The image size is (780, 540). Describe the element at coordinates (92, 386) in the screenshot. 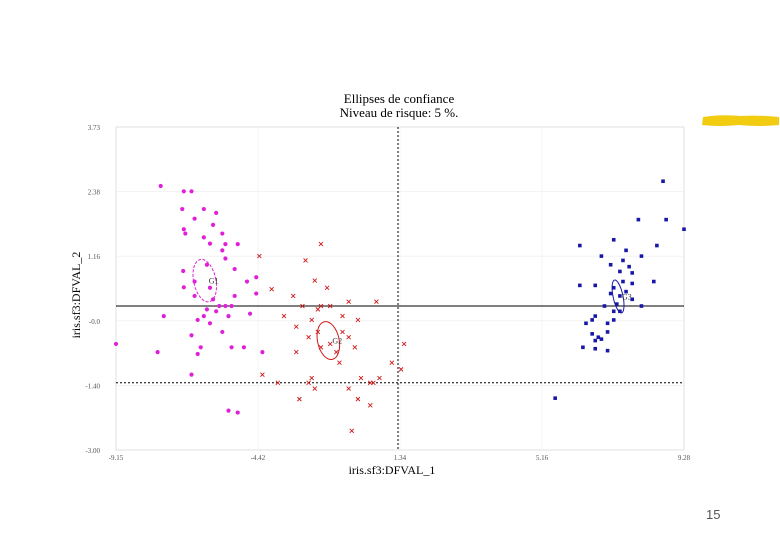

I see `y-tick-label: -1.40` at that location.